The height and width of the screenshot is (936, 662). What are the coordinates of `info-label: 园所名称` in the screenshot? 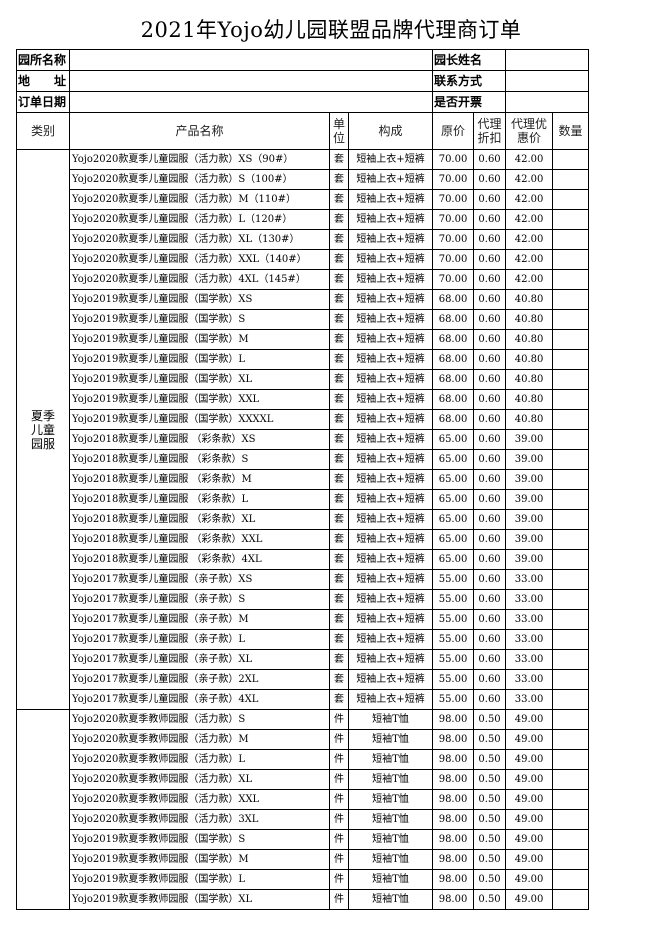 It's located at (43, 60).